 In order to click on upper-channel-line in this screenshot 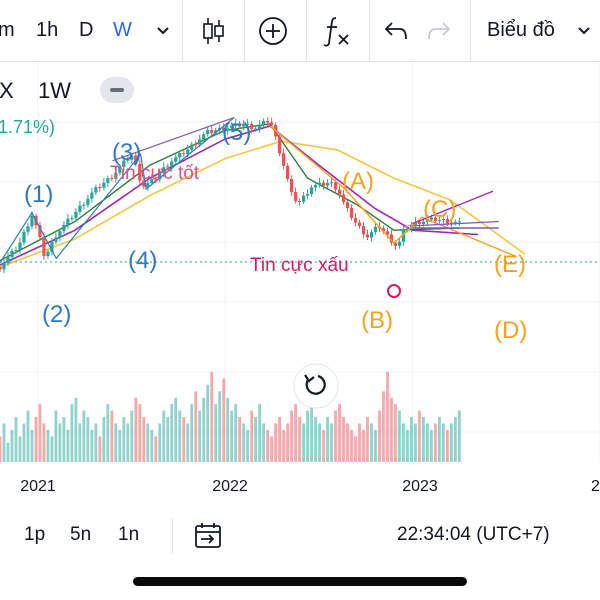, I will do `click(173, 139)`.